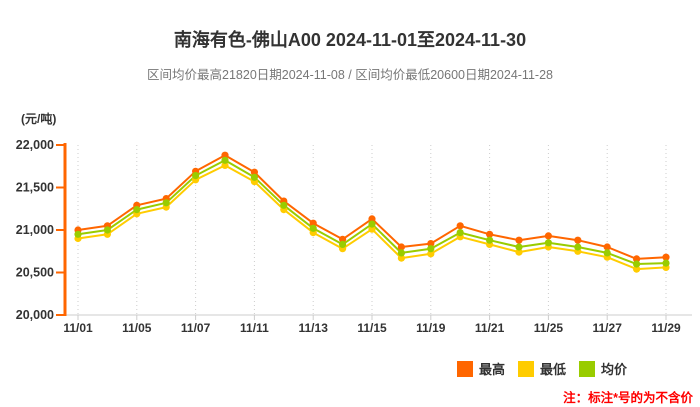 This screenshot has height=407, width=700. Describe the element at coordinates (607, 253) in the screenshot. I see `data-point-均价-11/27` at that location.